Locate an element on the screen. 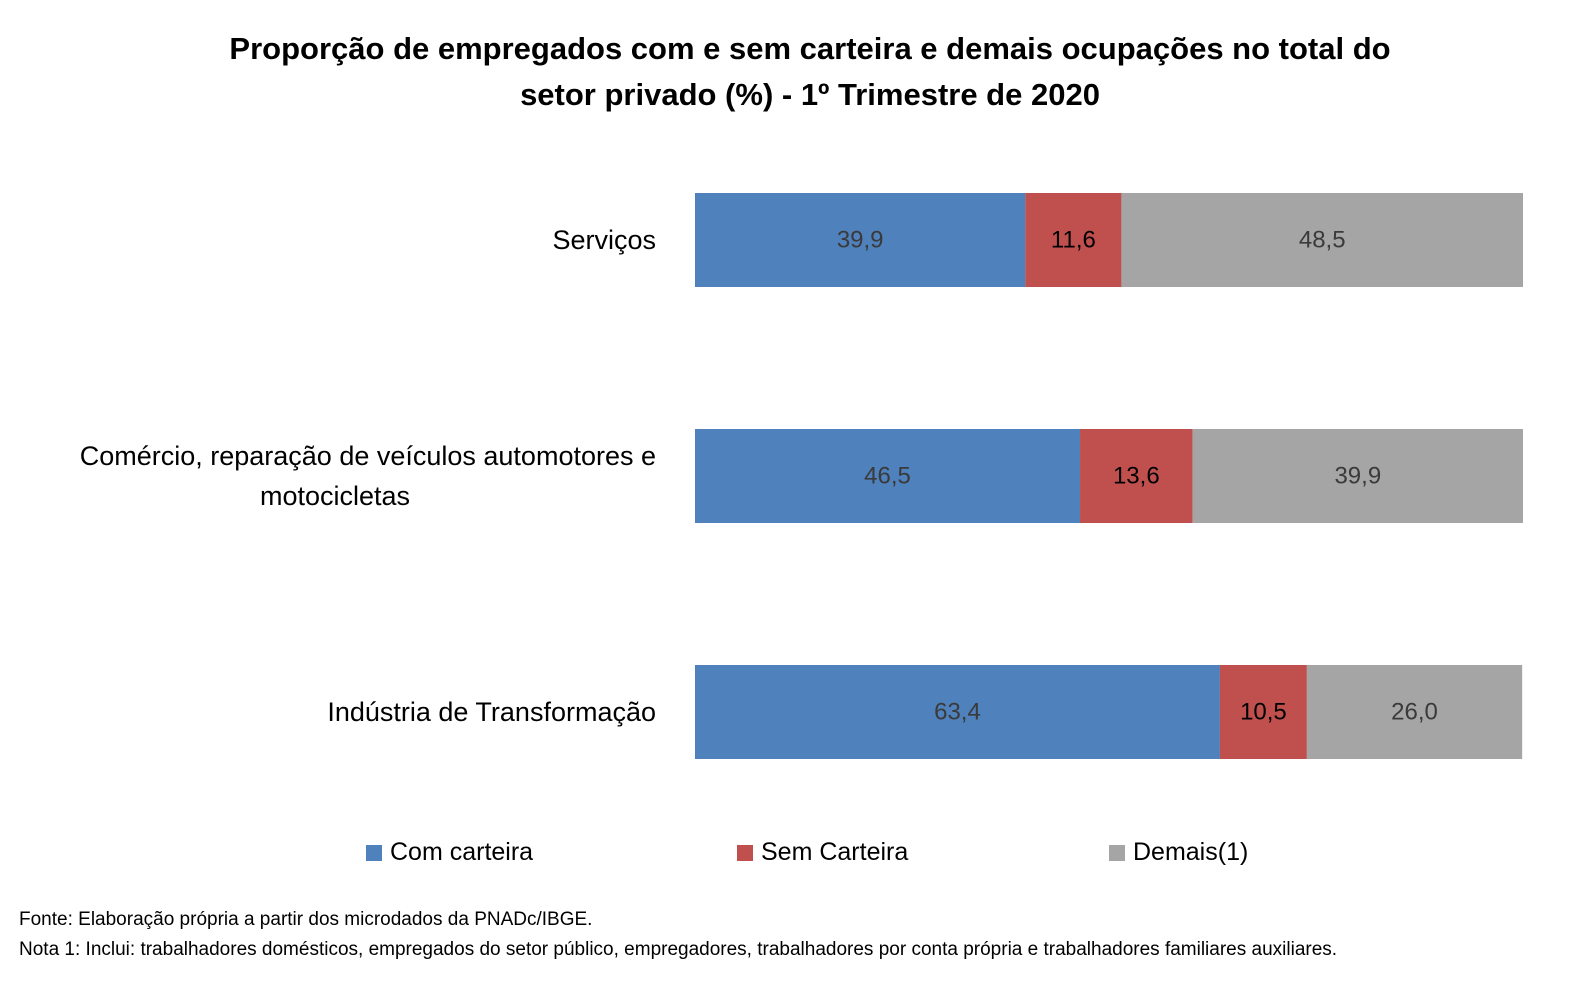  category-label: Serviços is located at coordinates (604, 240).